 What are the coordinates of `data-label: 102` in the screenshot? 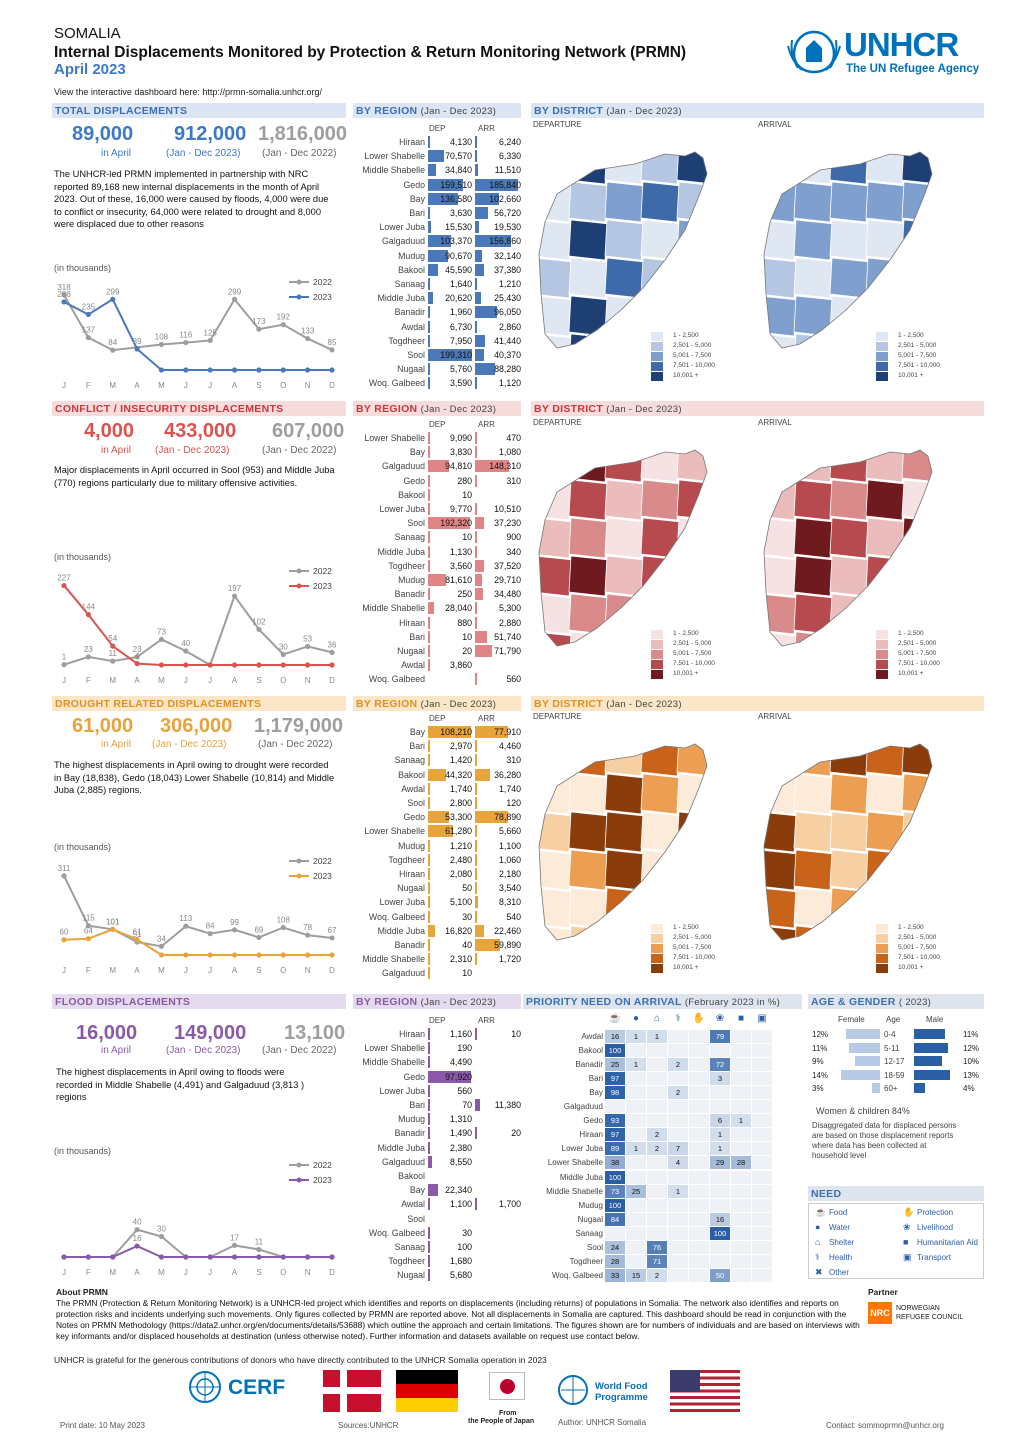 It's located at (259, 621).